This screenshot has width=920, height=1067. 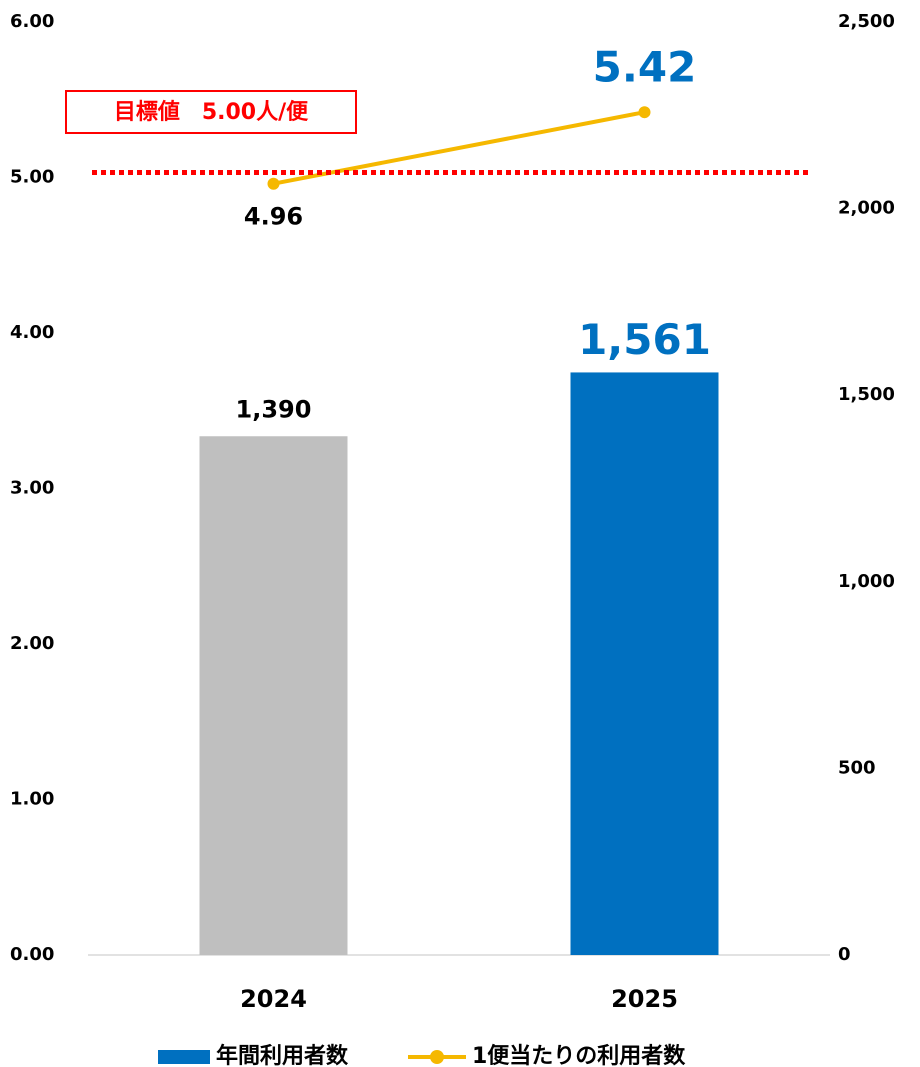 I want to click on line-value-label: 5.42, so click(x=645, y=67).